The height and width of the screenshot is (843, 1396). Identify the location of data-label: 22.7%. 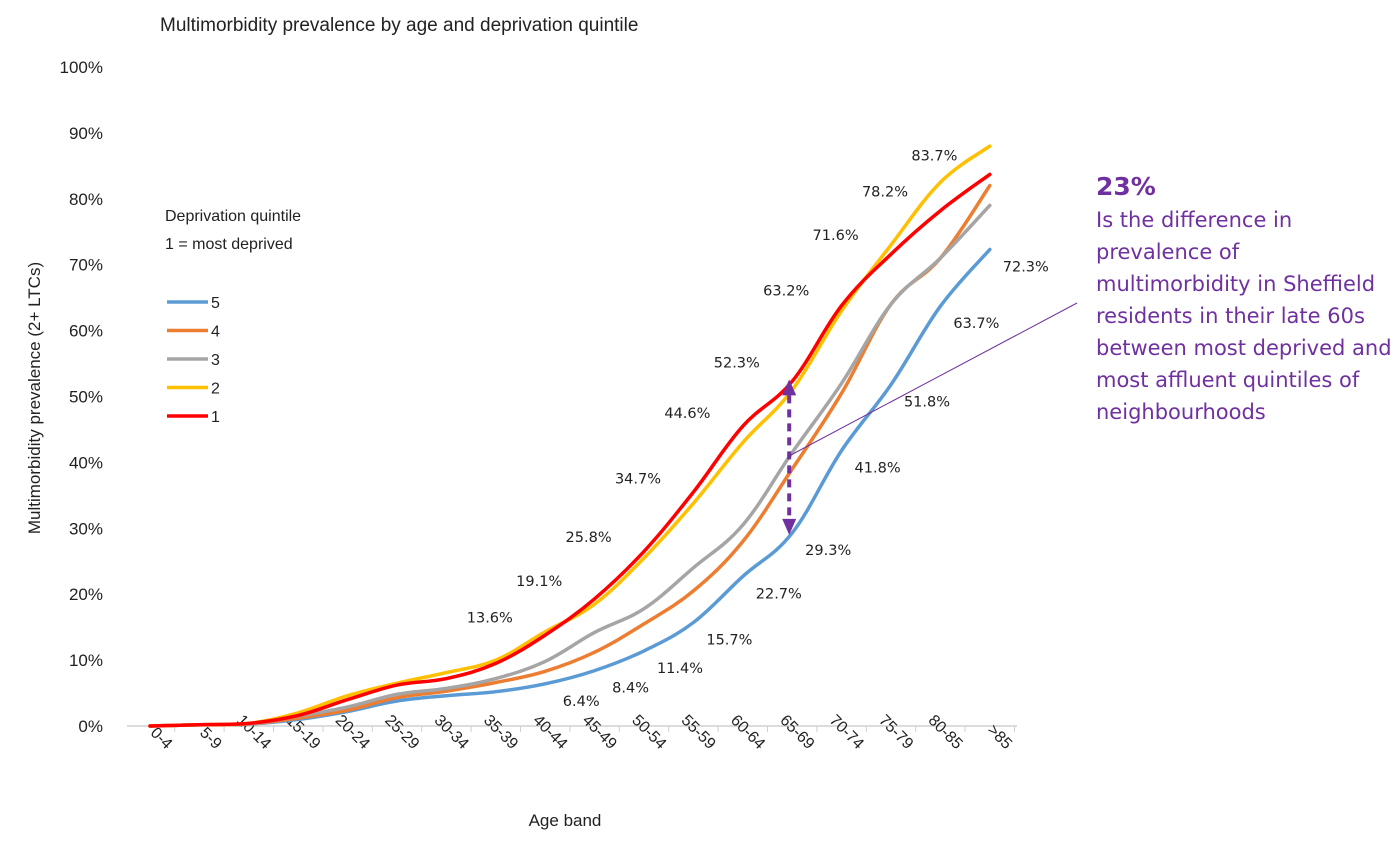
(779, 594).